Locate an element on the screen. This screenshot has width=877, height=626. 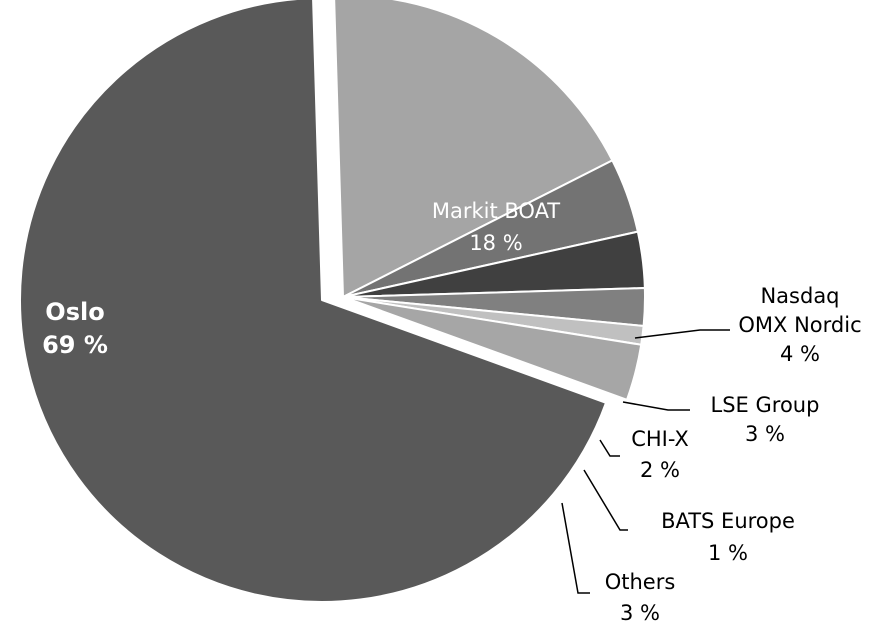
slice-name: Others is located at coordinates (640, 582).